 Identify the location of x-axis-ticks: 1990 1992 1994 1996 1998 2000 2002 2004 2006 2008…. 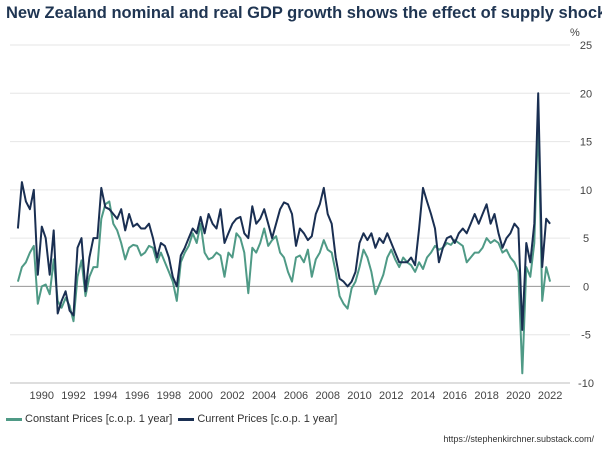
(296, 396).